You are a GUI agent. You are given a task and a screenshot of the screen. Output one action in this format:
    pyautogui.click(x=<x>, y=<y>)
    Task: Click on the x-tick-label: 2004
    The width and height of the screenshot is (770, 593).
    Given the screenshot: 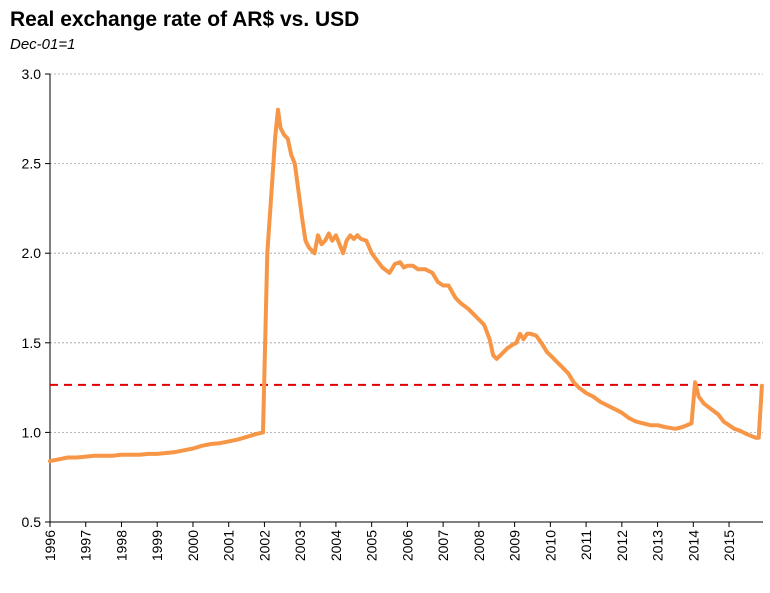 What is the action you would take?
    pyautogui.click(x=336, y=545)
    